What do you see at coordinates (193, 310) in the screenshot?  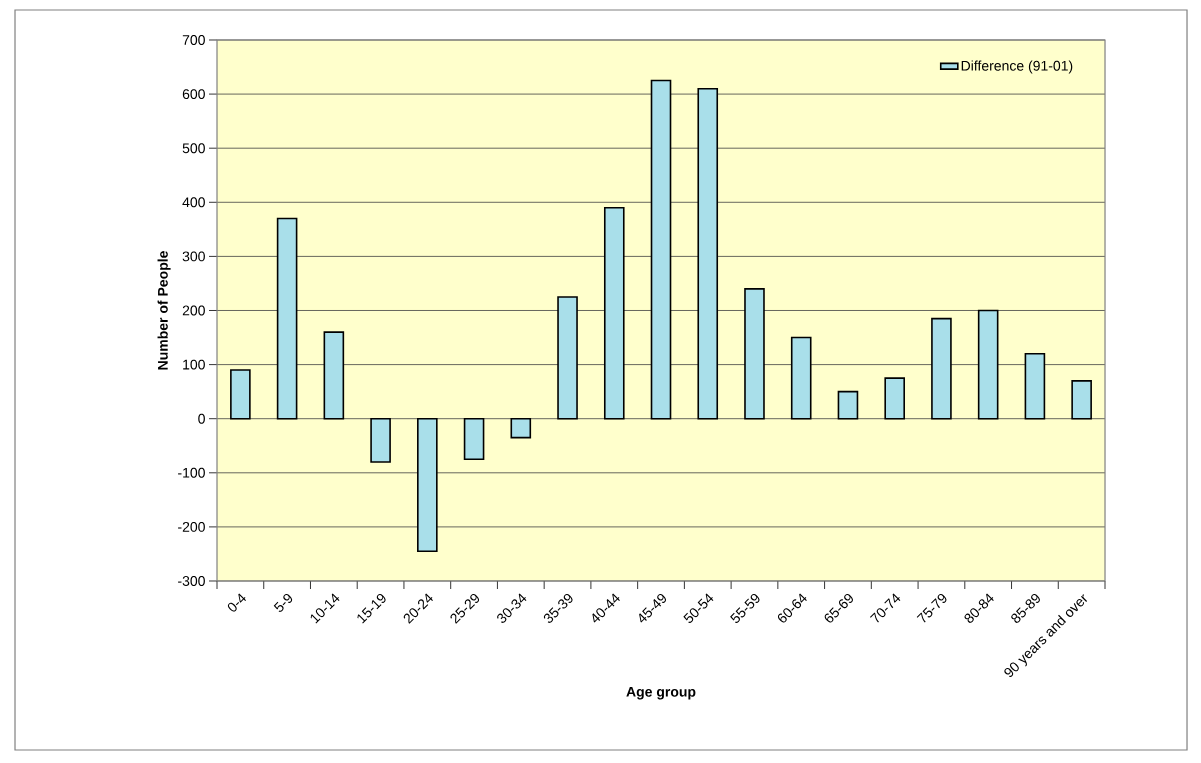 I see `y-tick-label: 200` at bounding box center [193, 310].